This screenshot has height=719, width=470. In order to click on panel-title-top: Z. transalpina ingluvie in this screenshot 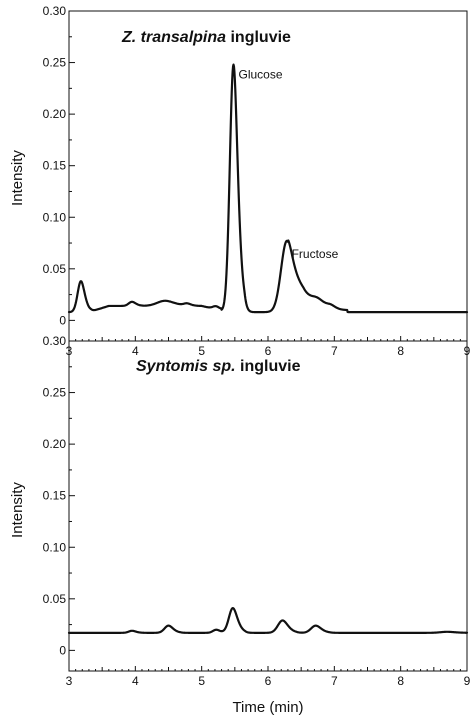, I will do `click(206, 37)`.